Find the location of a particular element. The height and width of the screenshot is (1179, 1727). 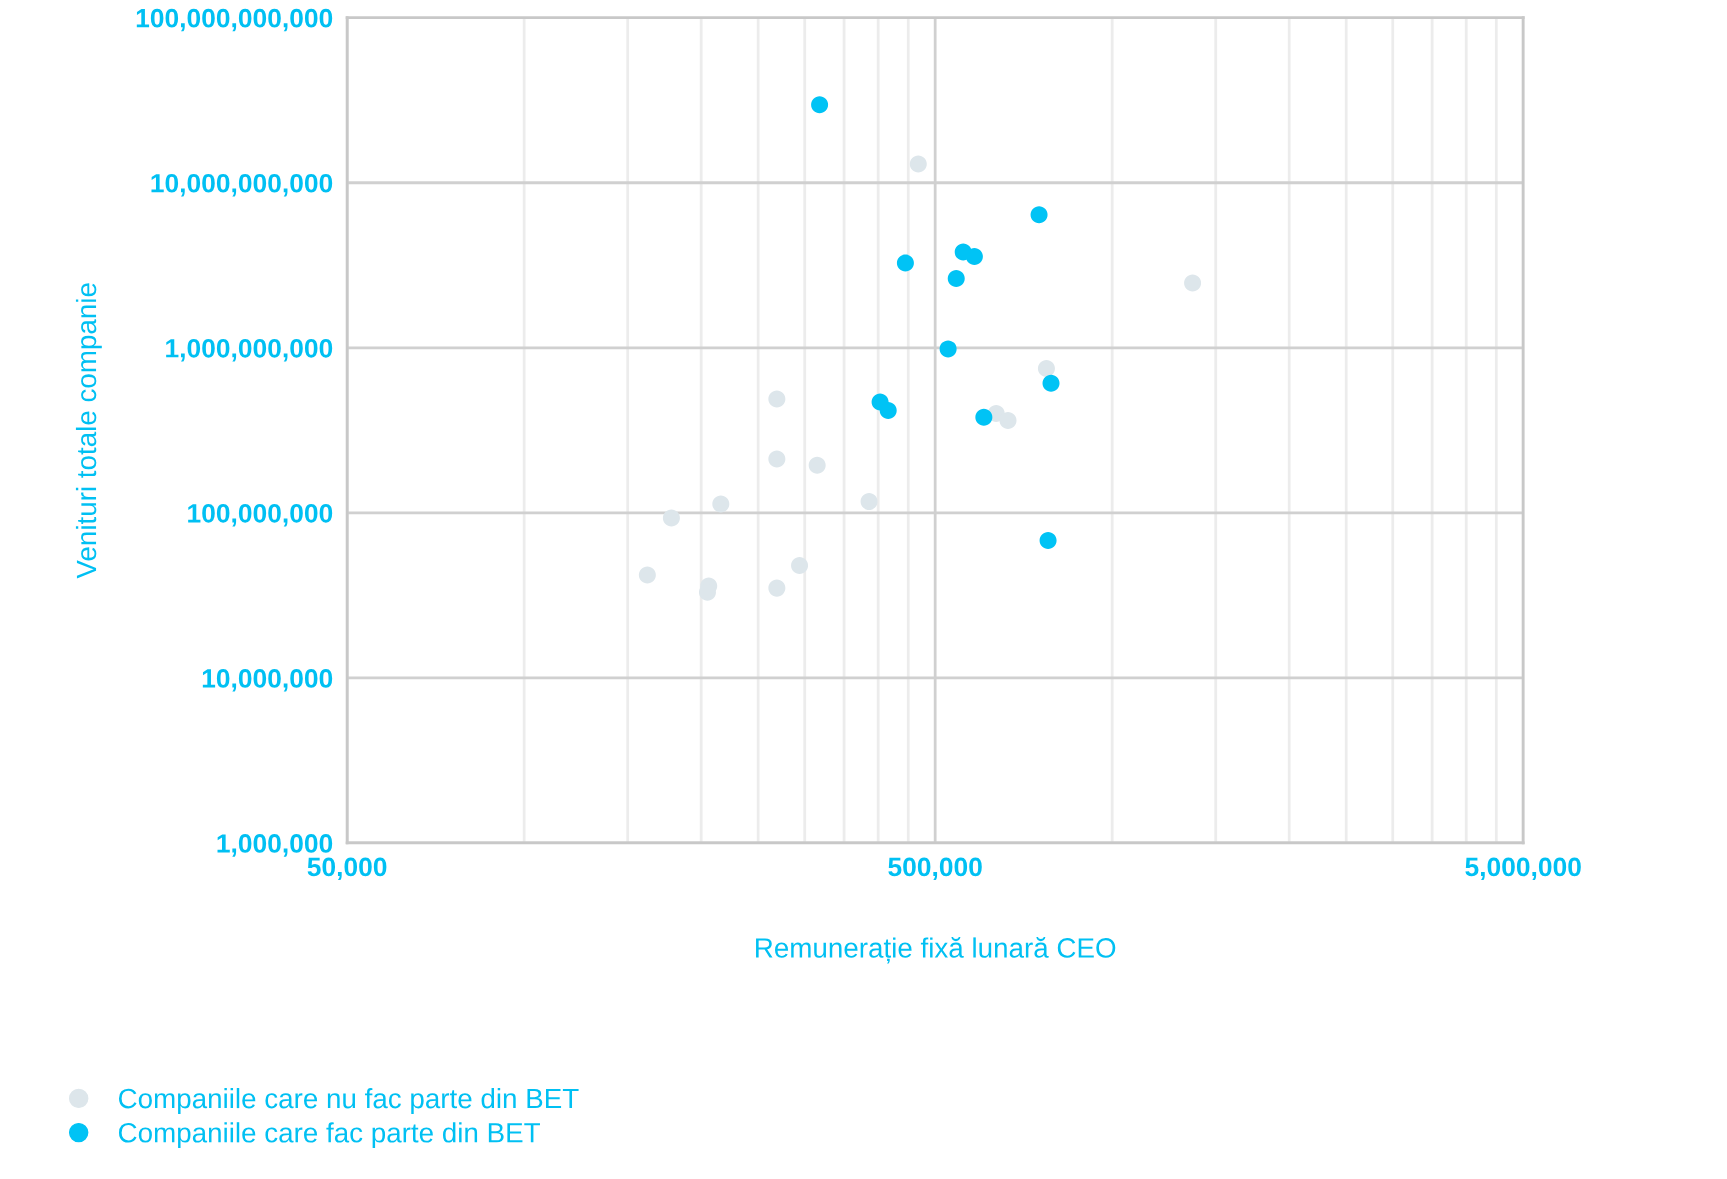

legend-label: Companiile care nu fac parte din BET is located at coordinates (348, 1100).